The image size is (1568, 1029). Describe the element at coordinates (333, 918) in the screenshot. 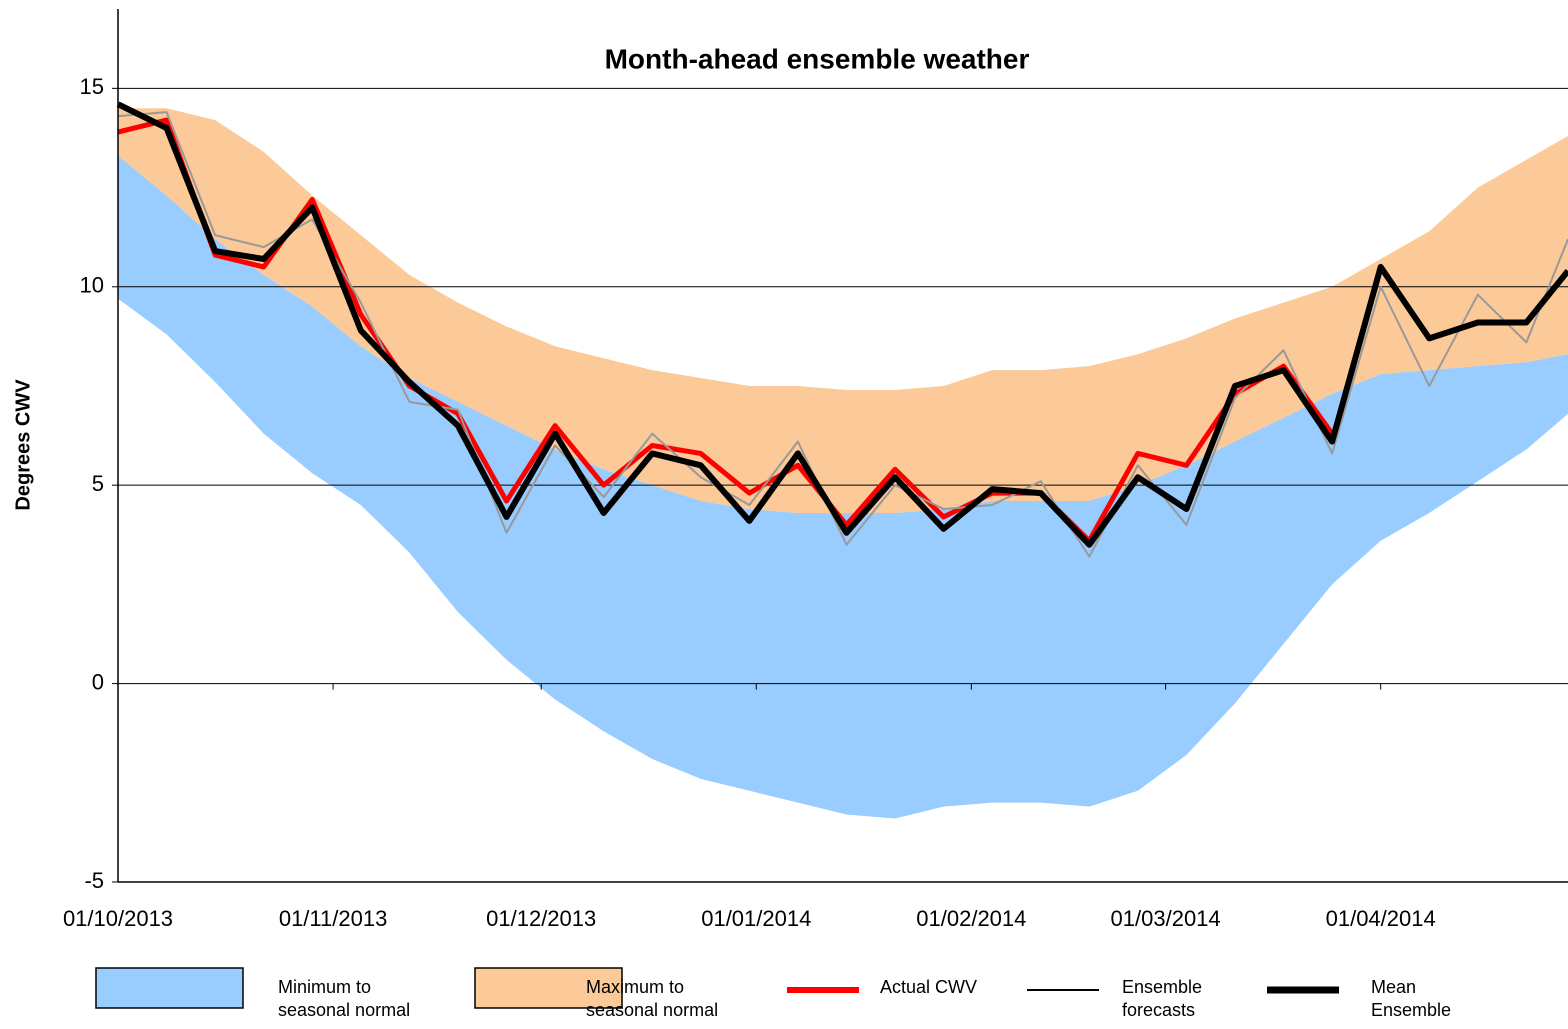

I see `x-tick-label: 01/11/2013` at that location.